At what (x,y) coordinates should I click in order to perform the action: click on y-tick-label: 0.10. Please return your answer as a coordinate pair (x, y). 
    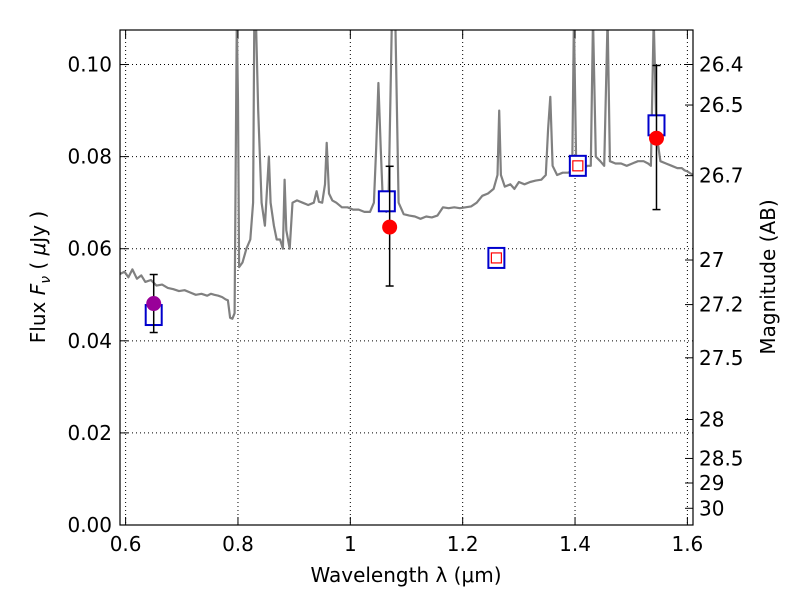
    Looking at the image, I should click on (89, 65).